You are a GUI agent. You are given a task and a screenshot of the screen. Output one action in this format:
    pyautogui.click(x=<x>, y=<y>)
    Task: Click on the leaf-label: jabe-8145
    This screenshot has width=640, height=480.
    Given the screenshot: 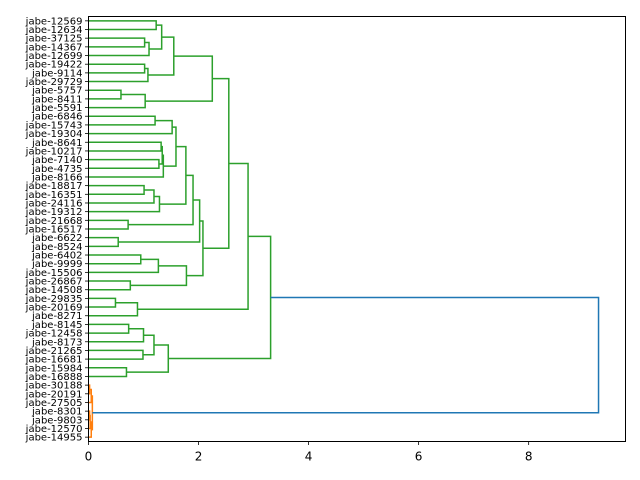 What is the action you would take?
    pyautogui.click(x=56, y=325)
    